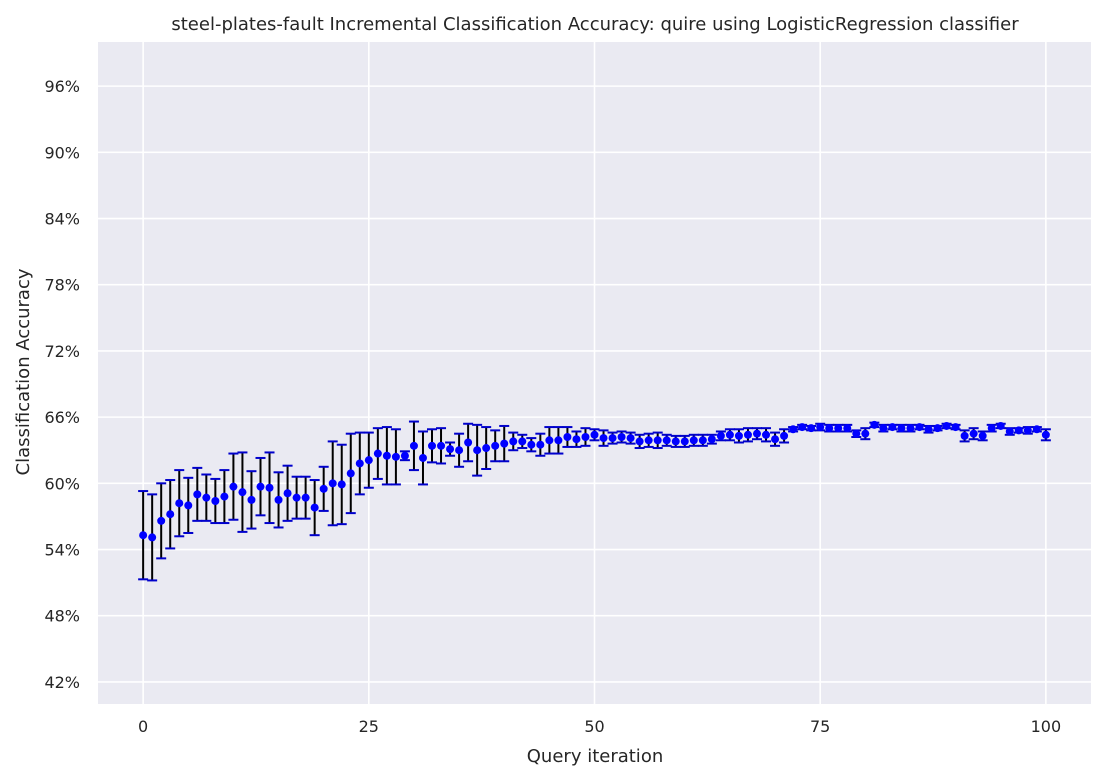 Image resolution: width=1104 pixels, height=779 pixels. I want to click on y-axis-label: Classification Accuracy, so click(23, 371).